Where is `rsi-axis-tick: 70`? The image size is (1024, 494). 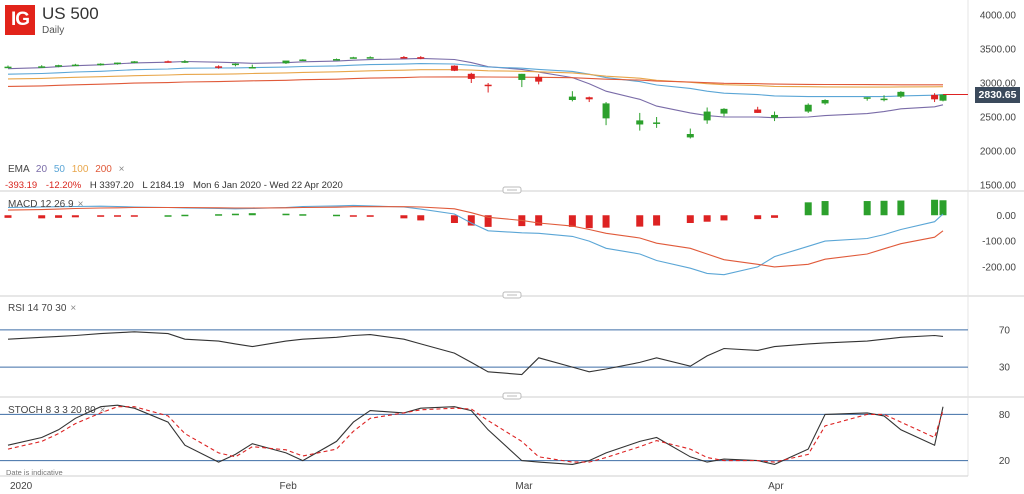 rsi-axis-tick: 70 is located at coordinates (1005, 330).